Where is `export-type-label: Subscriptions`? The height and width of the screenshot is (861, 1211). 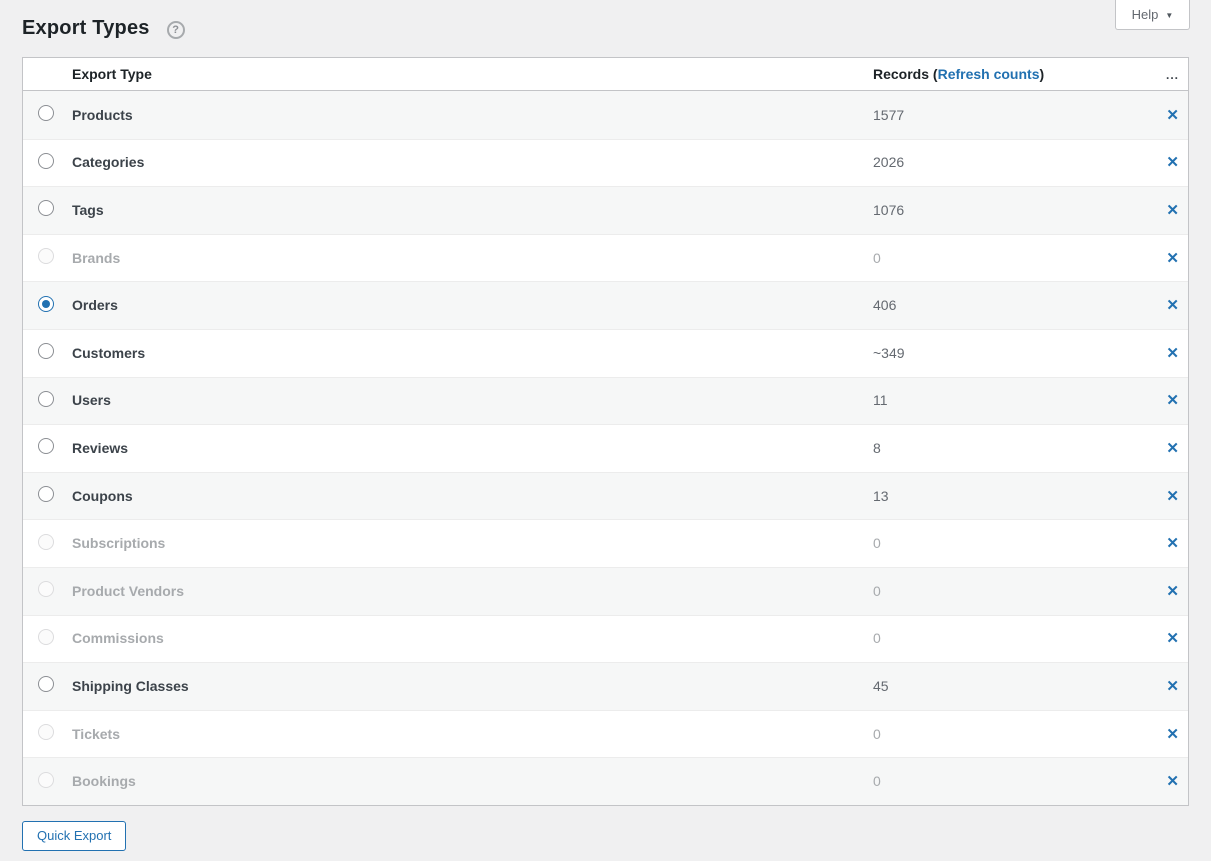 export-type-label: Subscriptions is located at coordinates (119, 543).